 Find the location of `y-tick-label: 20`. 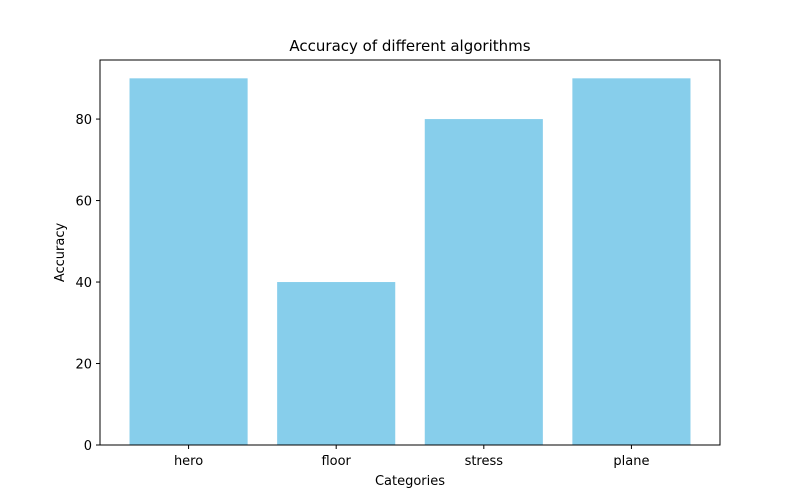

y-tick-label: 20 is located at coordinates (83, 365).